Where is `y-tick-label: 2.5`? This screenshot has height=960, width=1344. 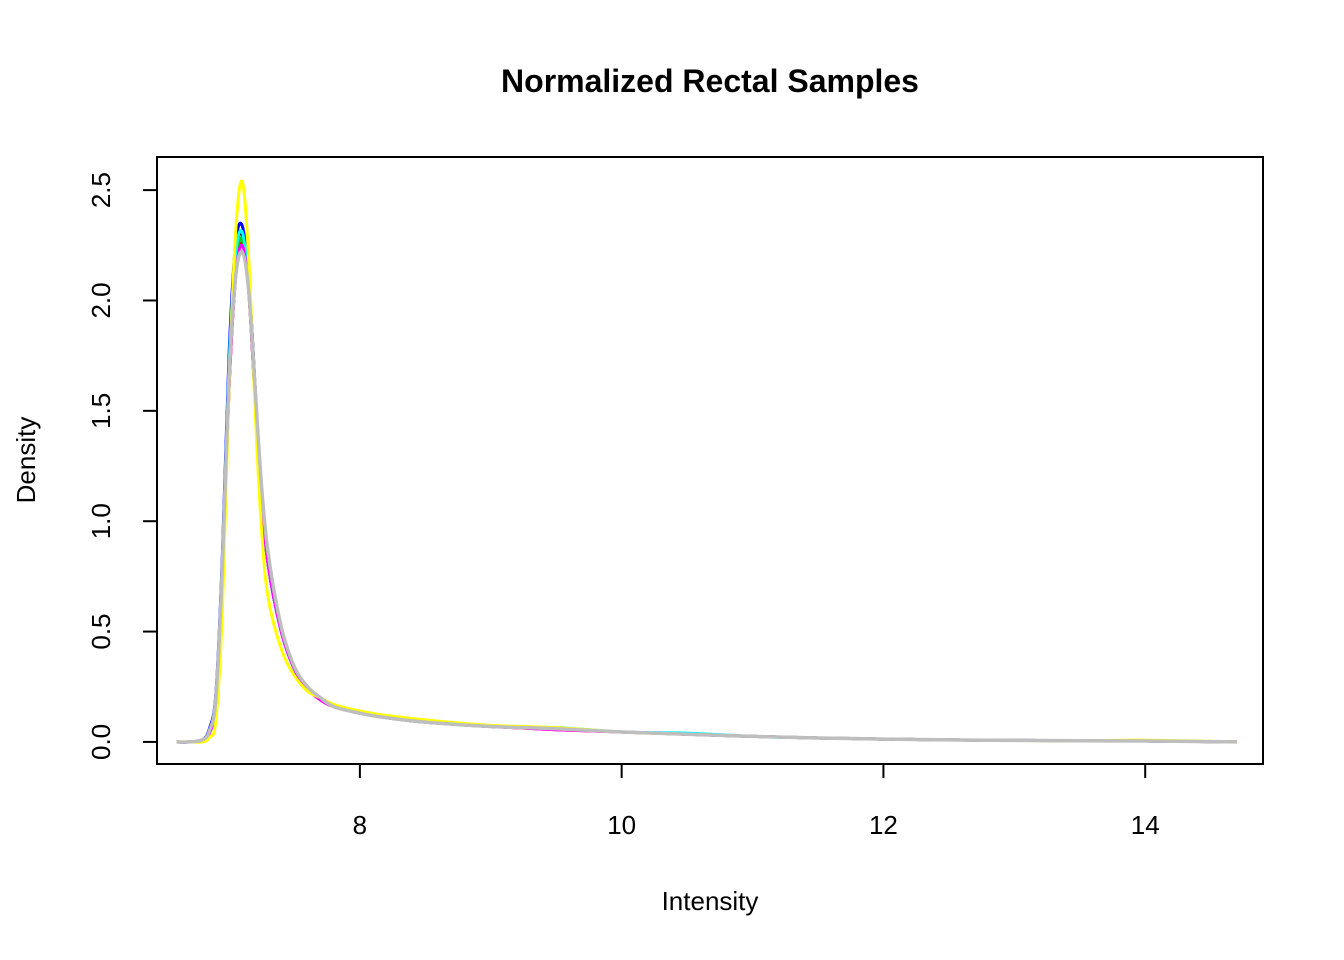
y-tick-label: 2.5 is located at coordinates (101, 190).